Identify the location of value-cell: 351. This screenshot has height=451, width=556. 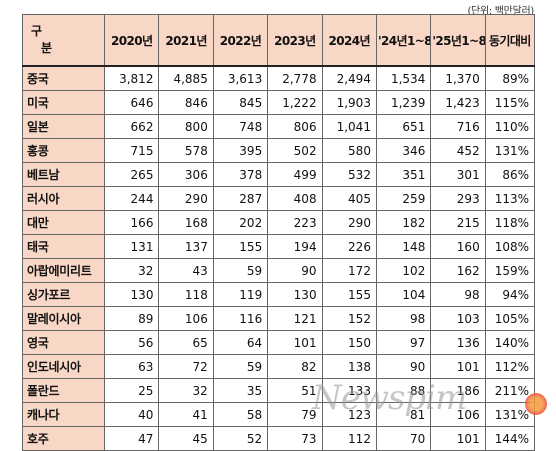
(403, 174).